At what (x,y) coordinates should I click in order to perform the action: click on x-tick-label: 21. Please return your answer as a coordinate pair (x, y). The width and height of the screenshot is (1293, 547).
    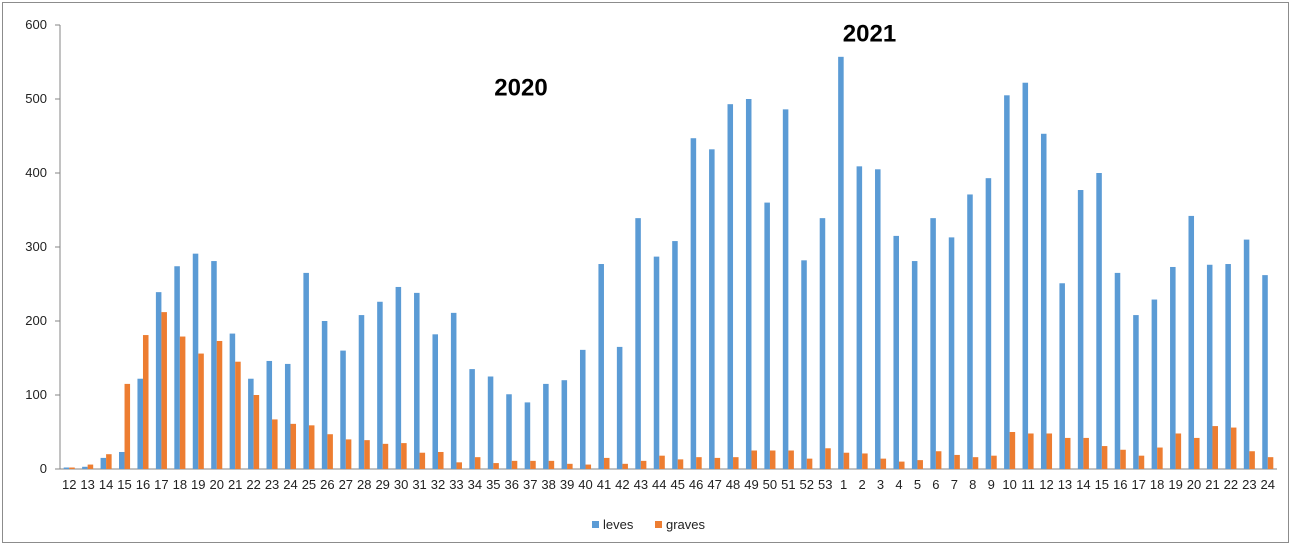
    Looking at the image, I should click on (1212, 484).